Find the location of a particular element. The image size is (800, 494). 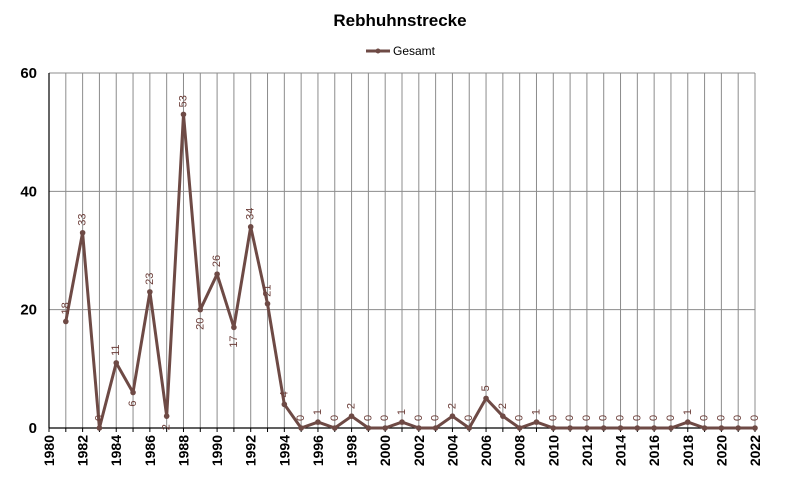

data-label-2002: 0 is located at coordinates (419, 418).